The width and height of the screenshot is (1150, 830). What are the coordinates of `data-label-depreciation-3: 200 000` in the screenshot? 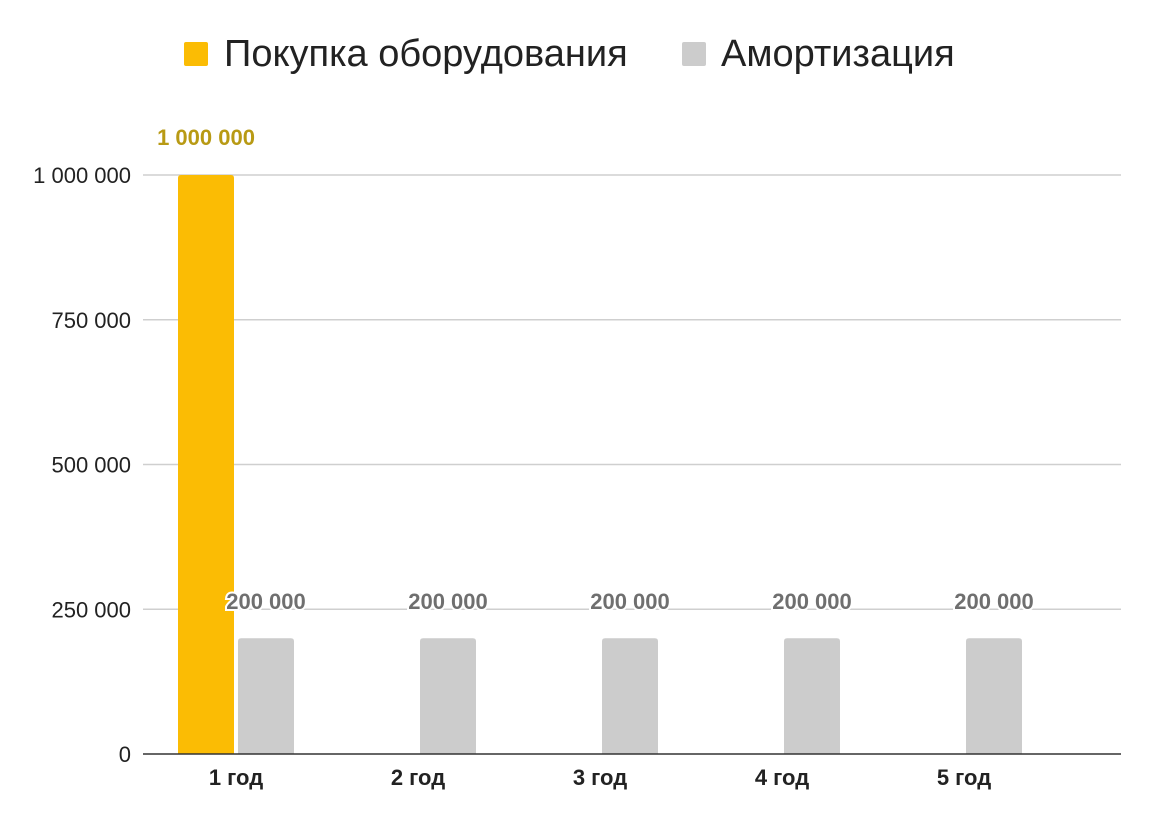 It's located at (630, 601).